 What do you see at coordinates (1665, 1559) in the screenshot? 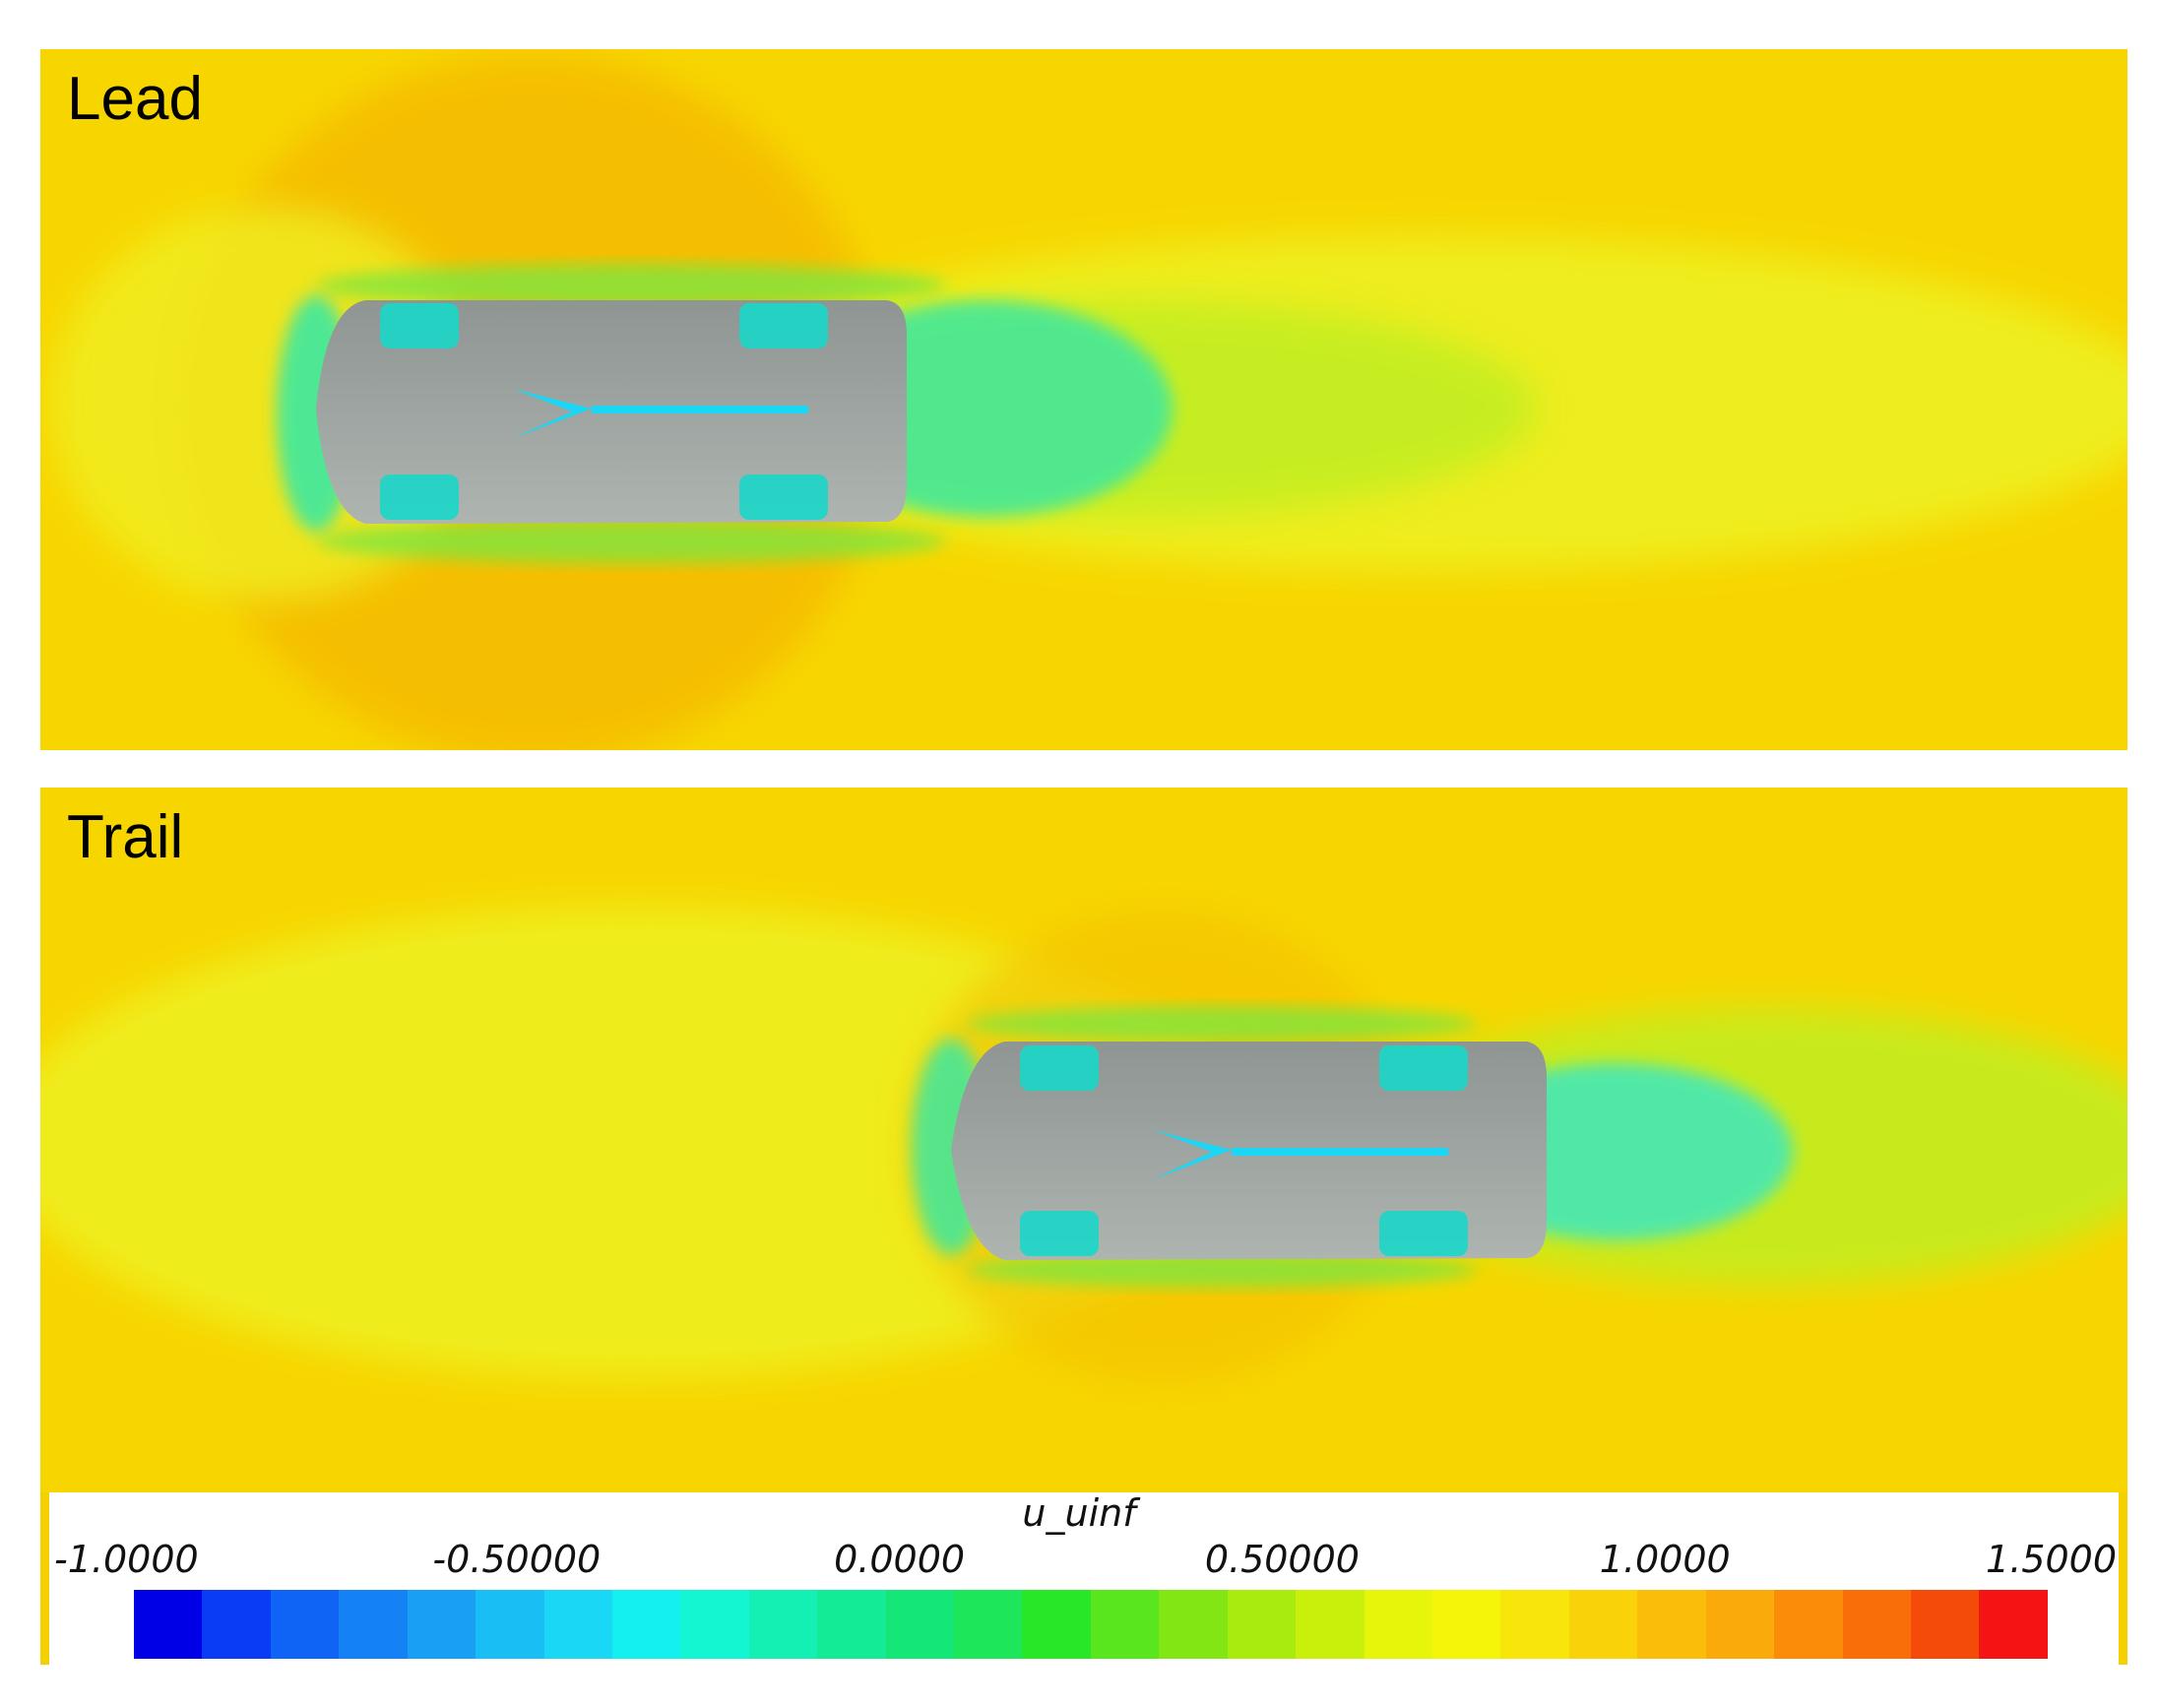
I see `colorbar-tick-label: 1.0000` at bounding box center [1665, 1559].